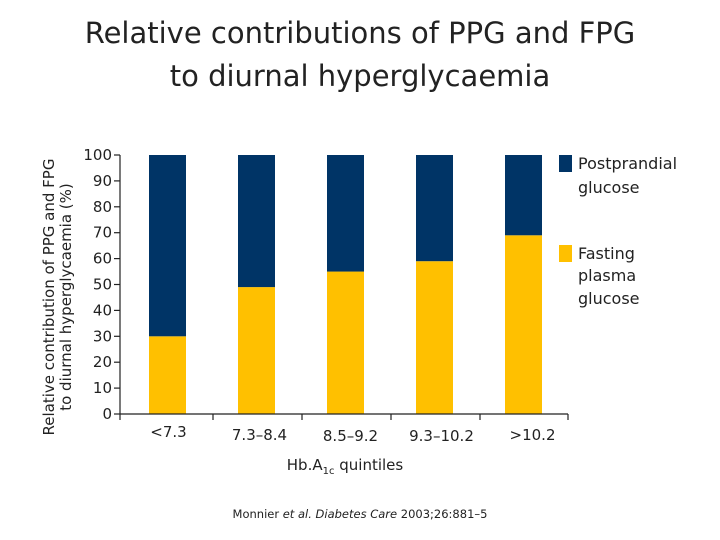  I want to click on y-tick-label: 60, so click(102, 259).